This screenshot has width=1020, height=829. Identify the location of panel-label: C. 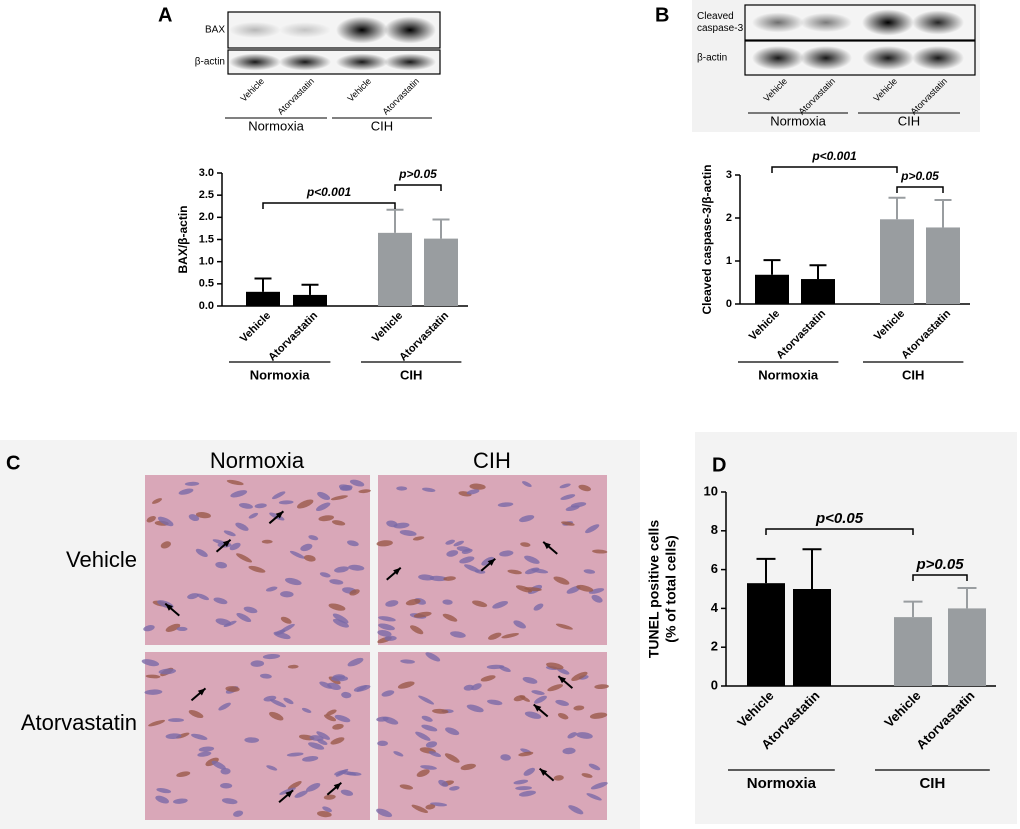
(13, 463).